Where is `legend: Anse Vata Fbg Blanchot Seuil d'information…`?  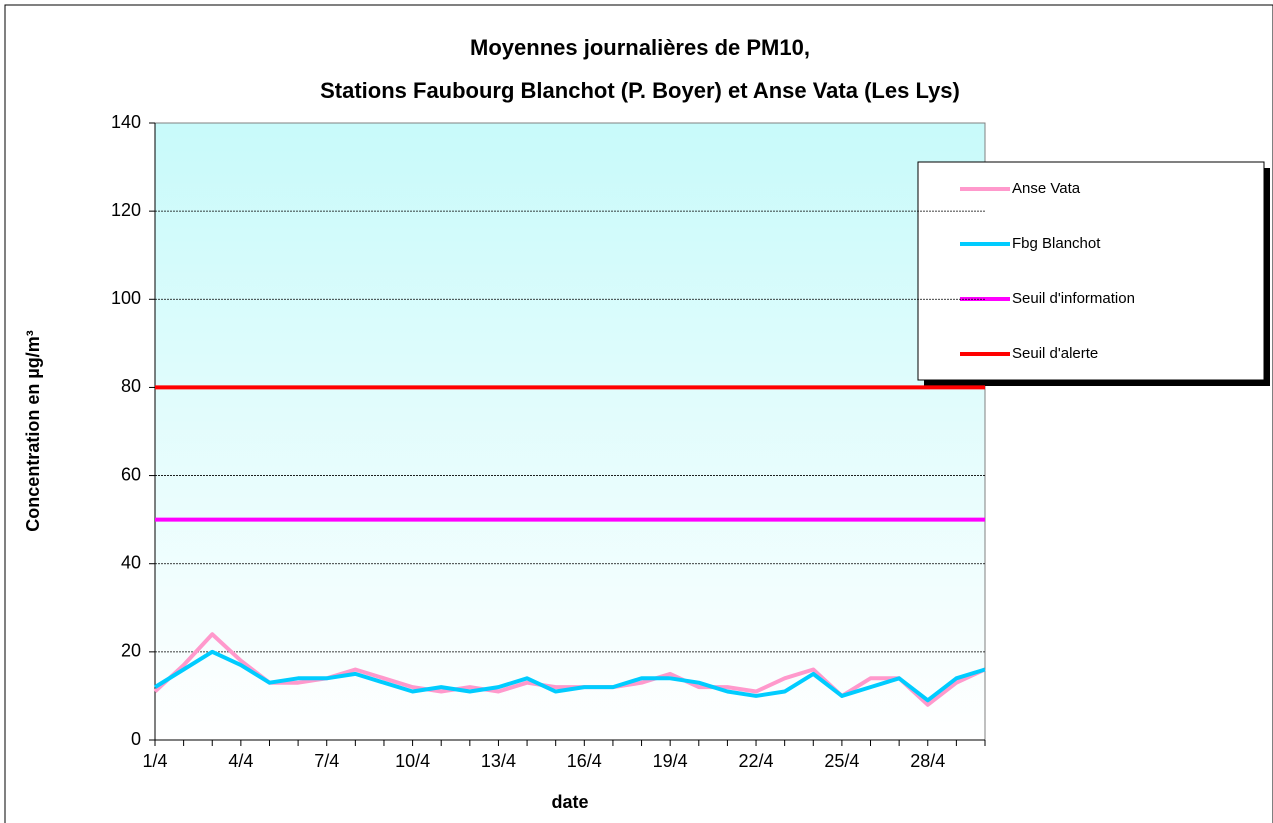 legend: Anse Vata Fbg Blanchot Seuil d'information… is located at coordinates (1093, 273).